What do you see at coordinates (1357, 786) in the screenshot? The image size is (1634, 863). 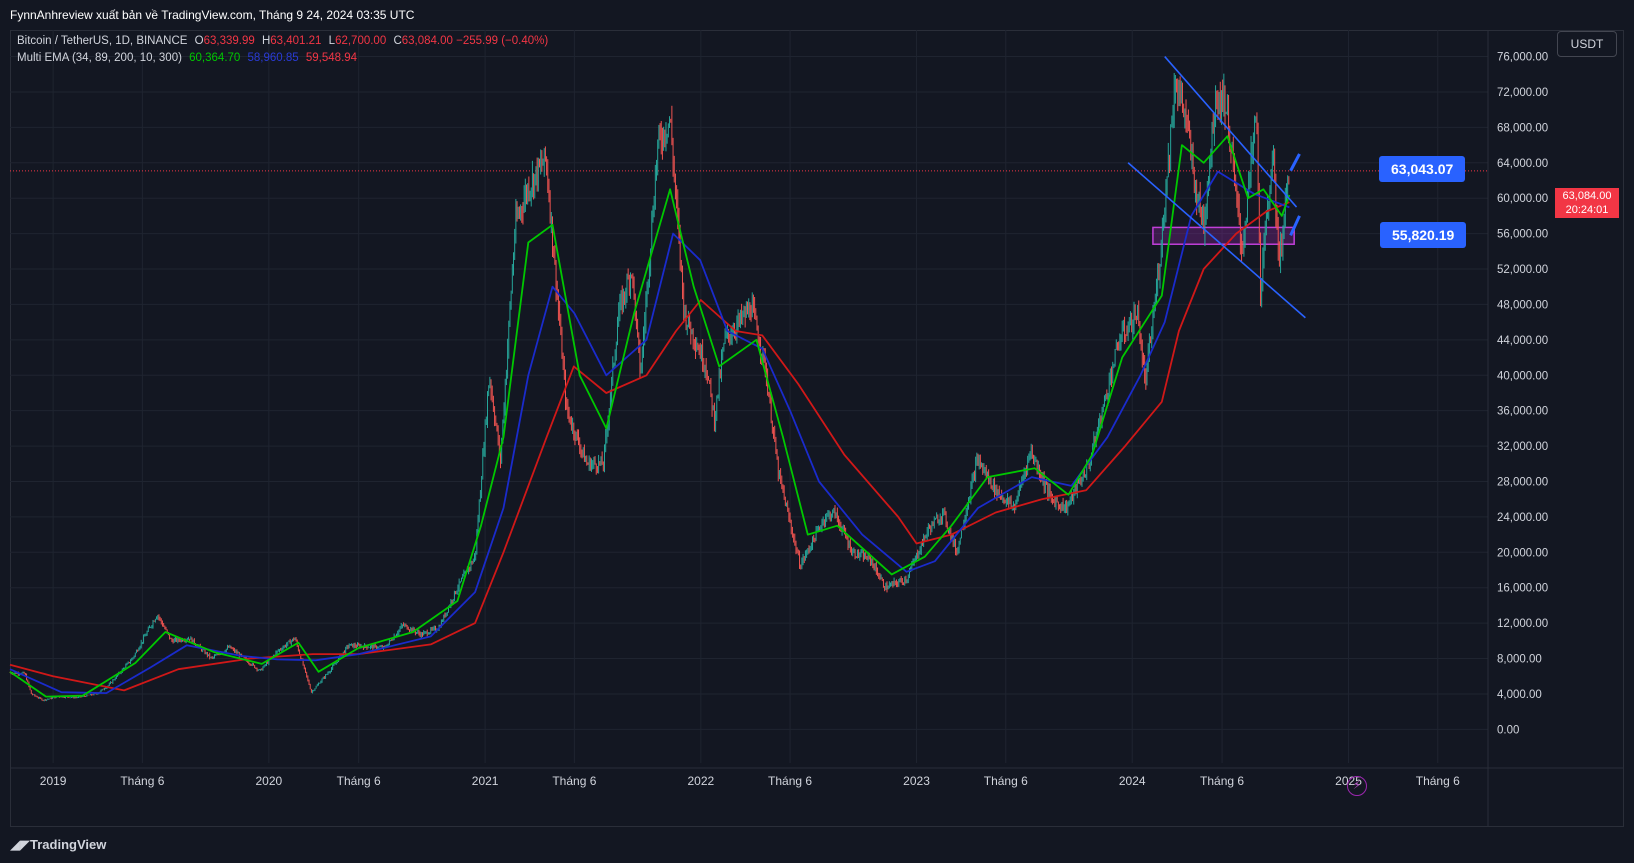 I see `lightning-icon: ⚡` at bounding box center [1357, 786].